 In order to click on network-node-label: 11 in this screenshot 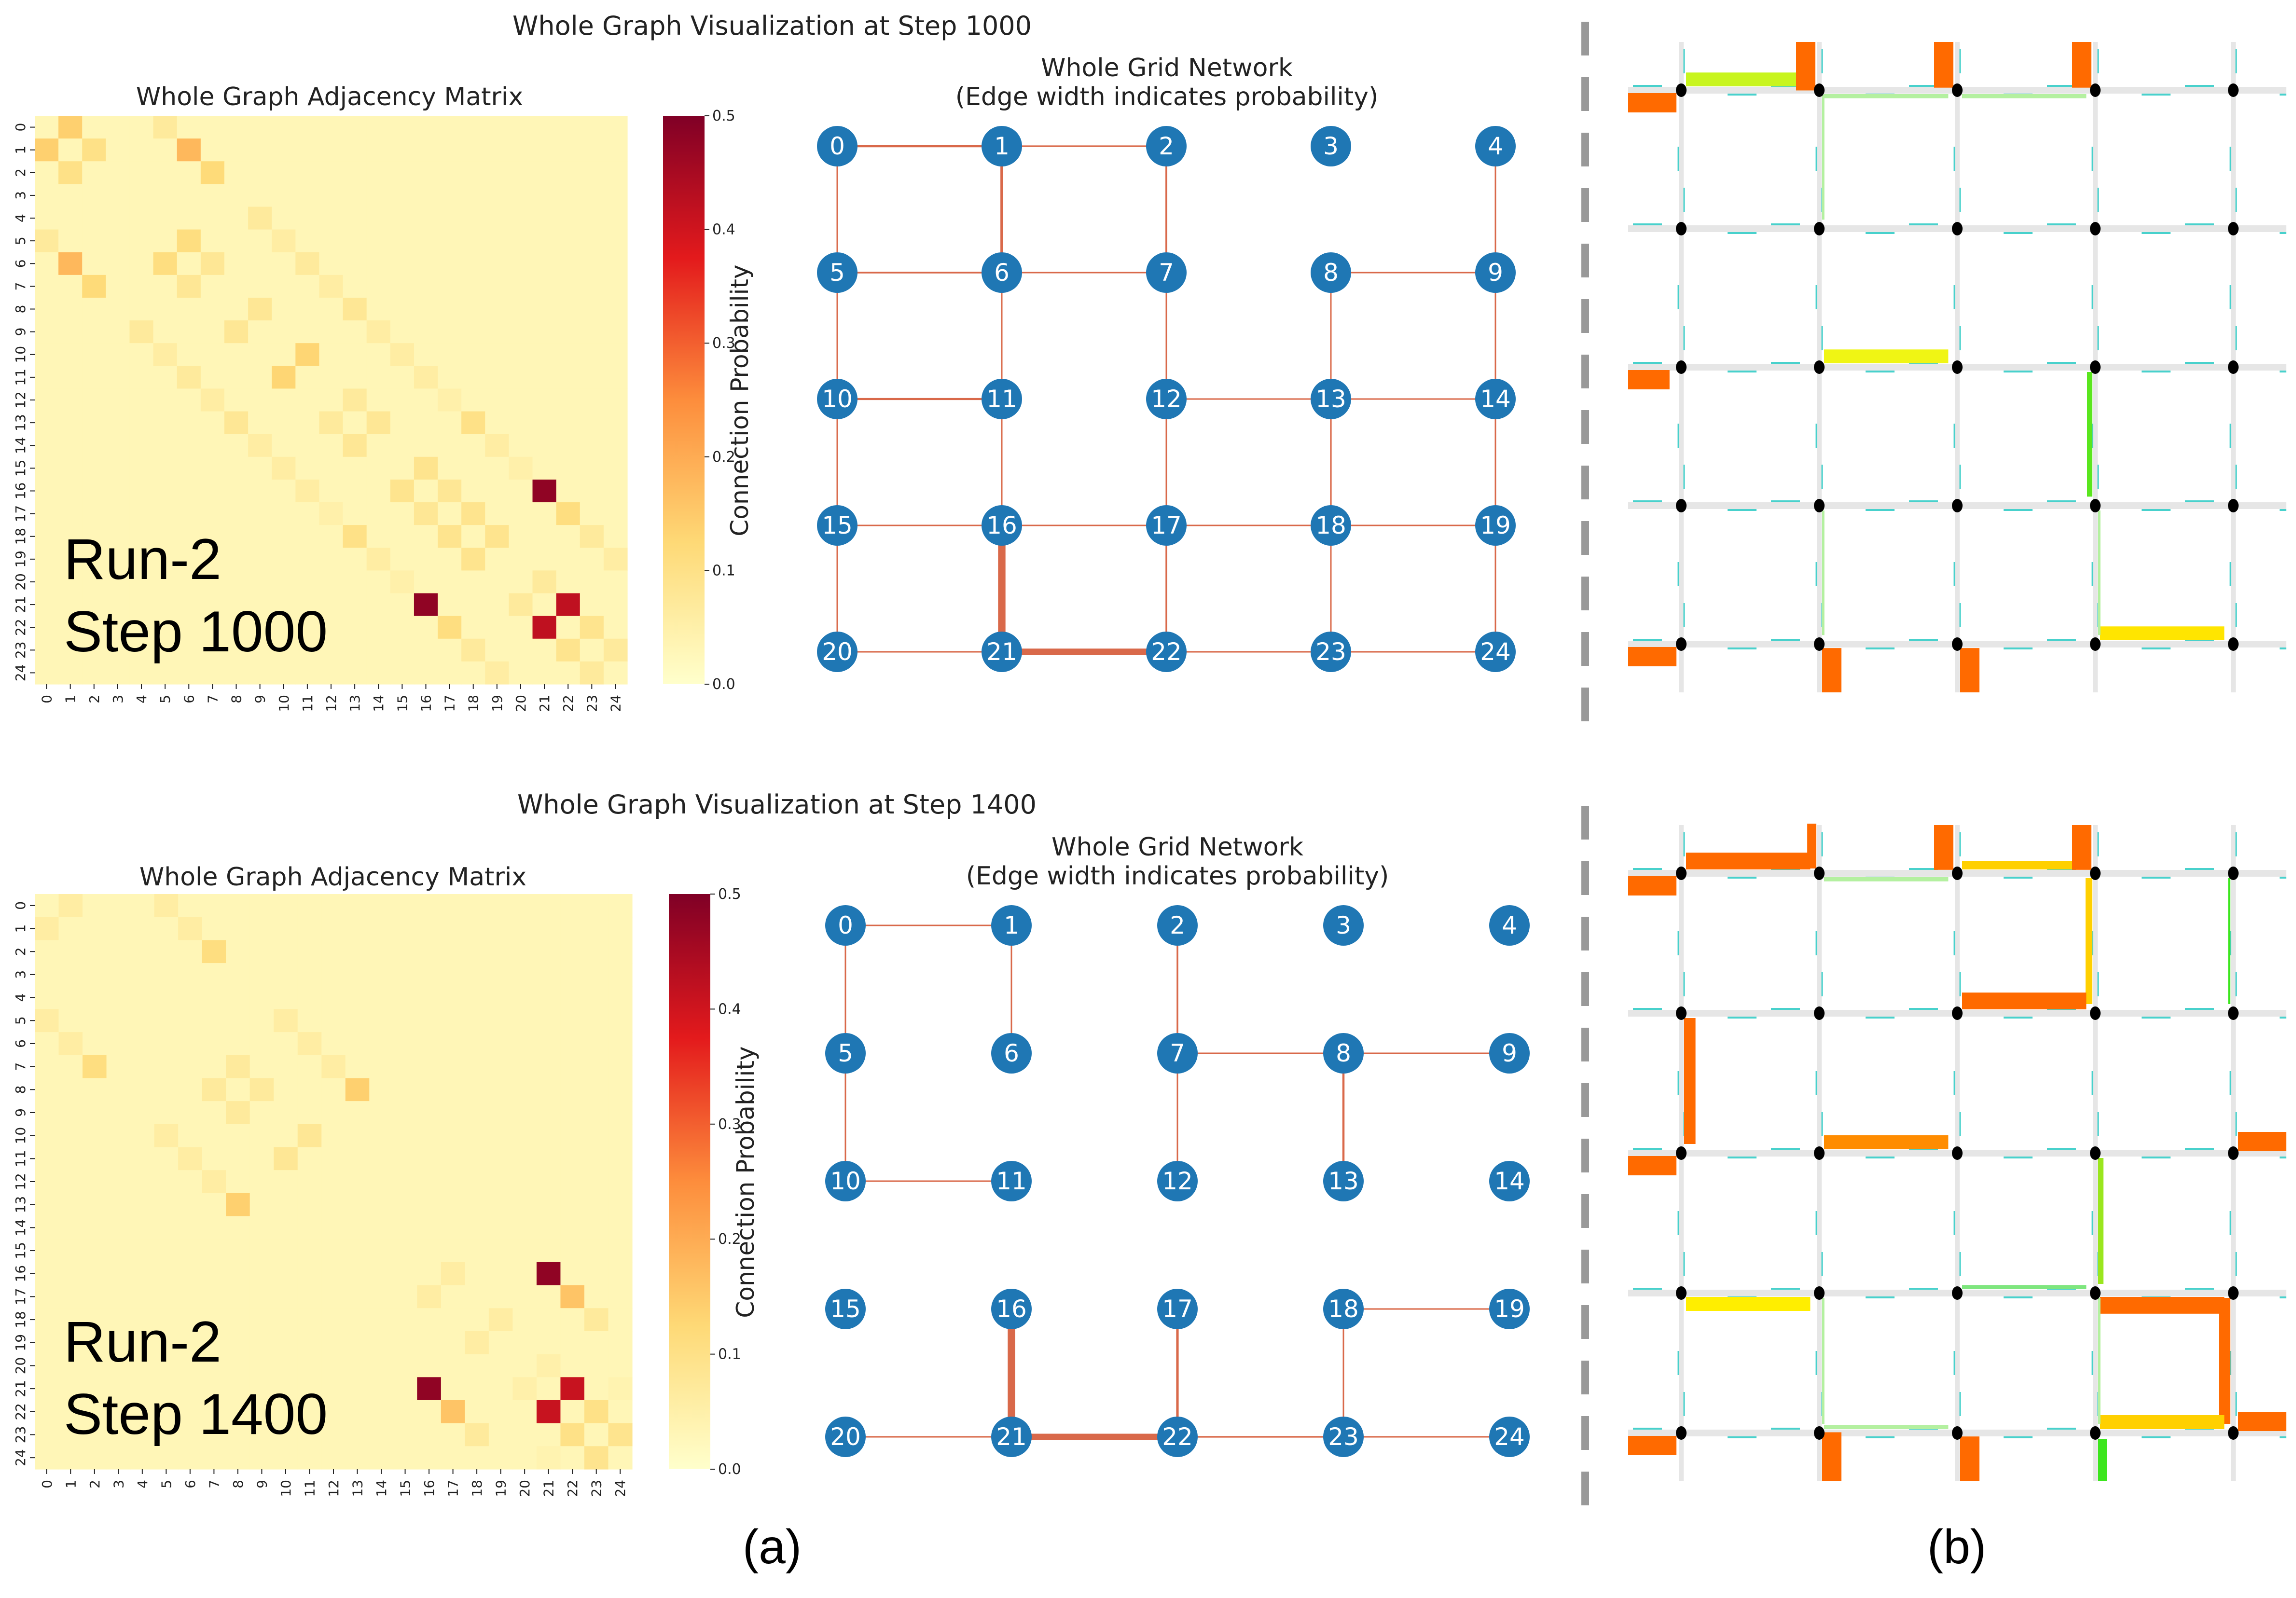, I will do `click(1001, 399)`.